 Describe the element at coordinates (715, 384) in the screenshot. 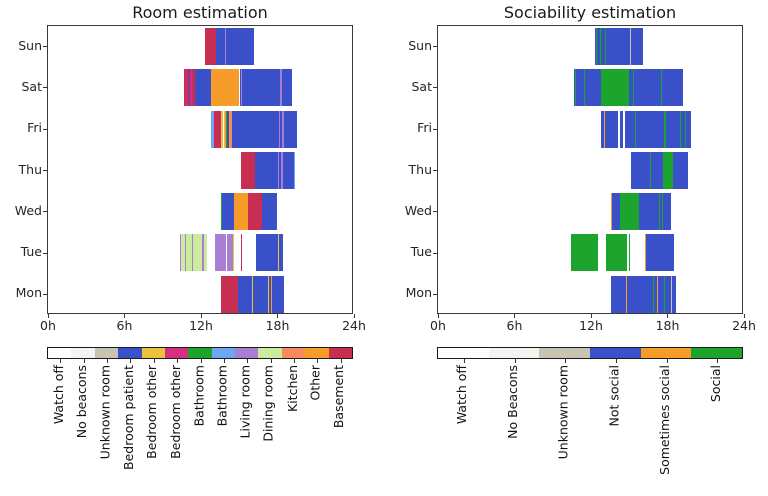

I see `legend-category-label: Social` at that location.